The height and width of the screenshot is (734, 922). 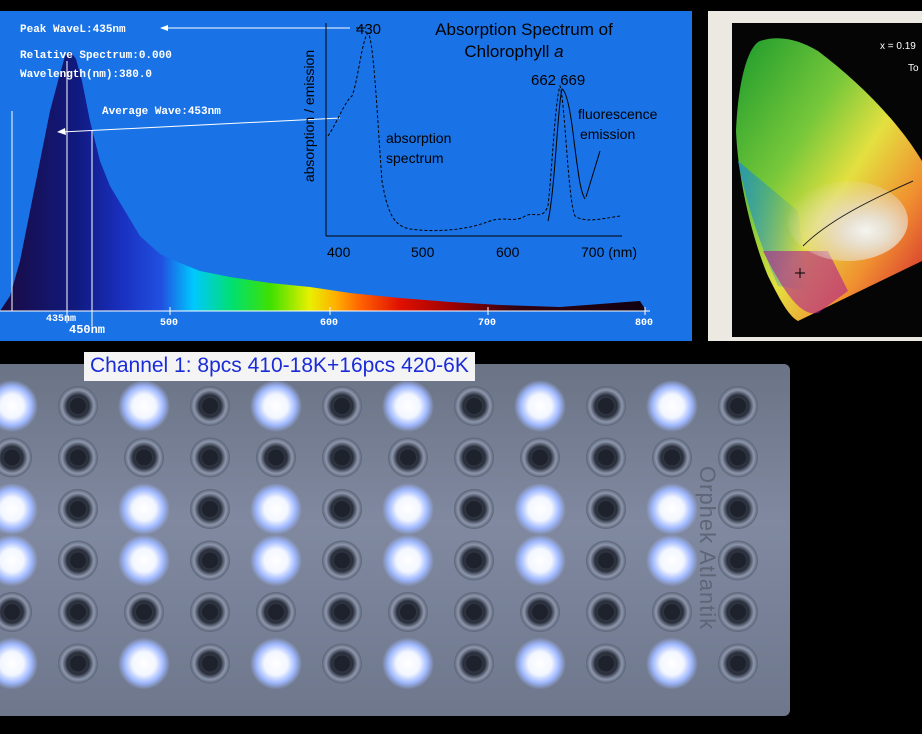 What do you see at coordinates (829, 180) in the screenshot?
I see `cie-graphic: x = 0.19 To` at bounding box center [829, 180].